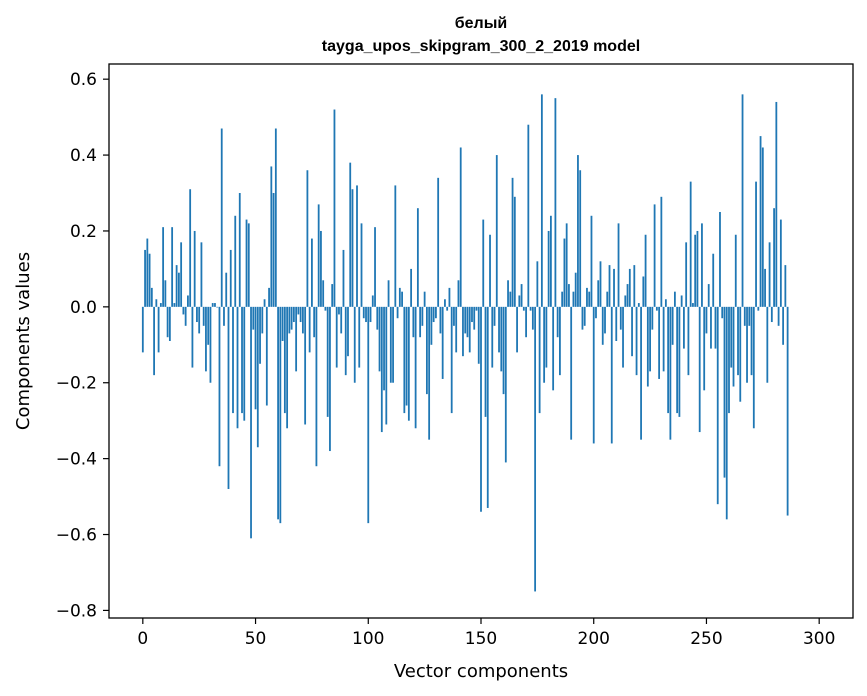 The image size is (867, 696). I want to click on y-tick-label: −0.8, so click(76, 611).